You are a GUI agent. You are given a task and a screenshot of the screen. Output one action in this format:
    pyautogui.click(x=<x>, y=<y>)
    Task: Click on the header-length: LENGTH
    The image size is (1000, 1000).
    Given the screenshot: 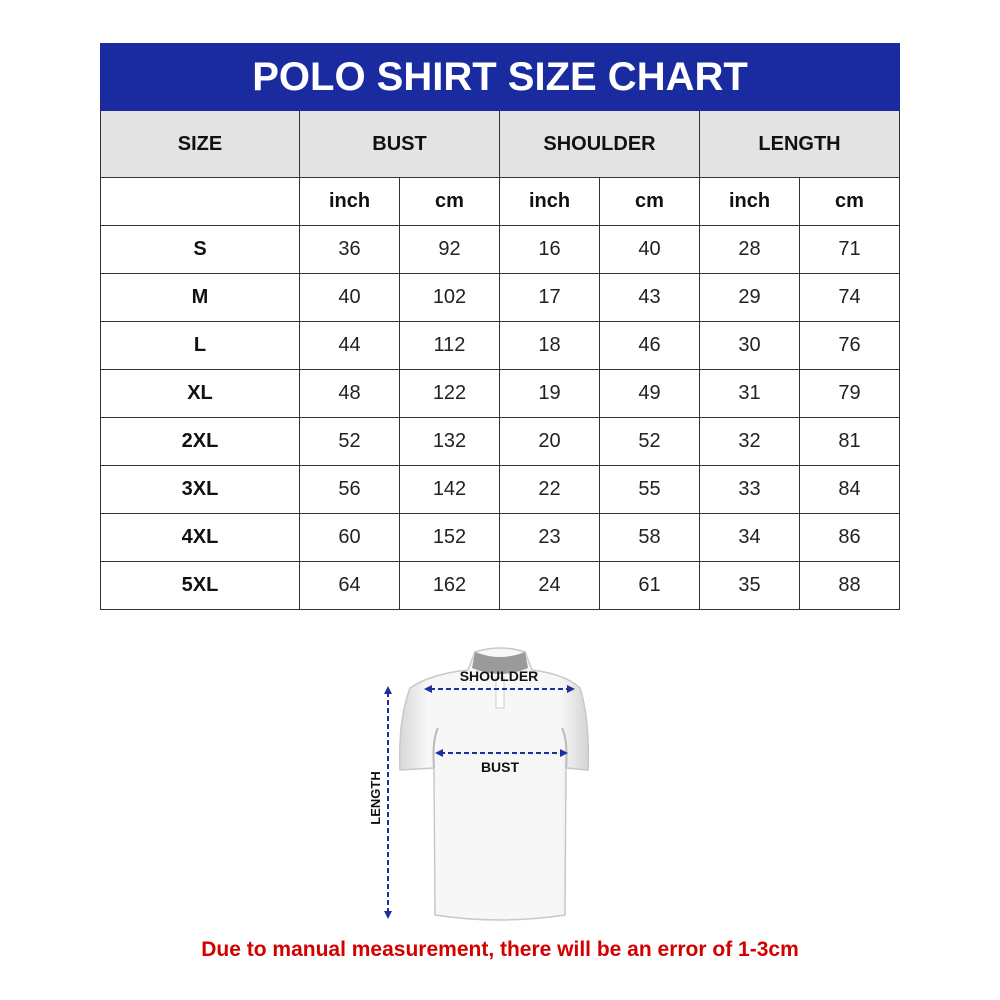 What is the action you would take?
    pyautogui.click(x=799, y=144)
    